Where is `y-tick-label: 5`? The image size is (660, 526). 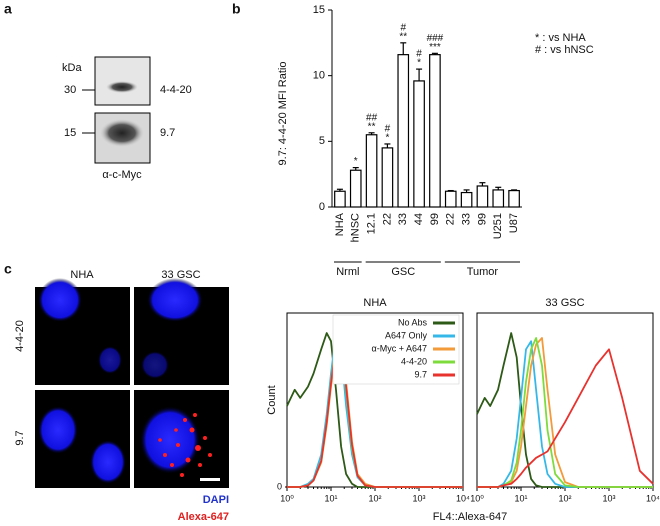 y-tick-label: 5 is located at coordinates (322, 141).